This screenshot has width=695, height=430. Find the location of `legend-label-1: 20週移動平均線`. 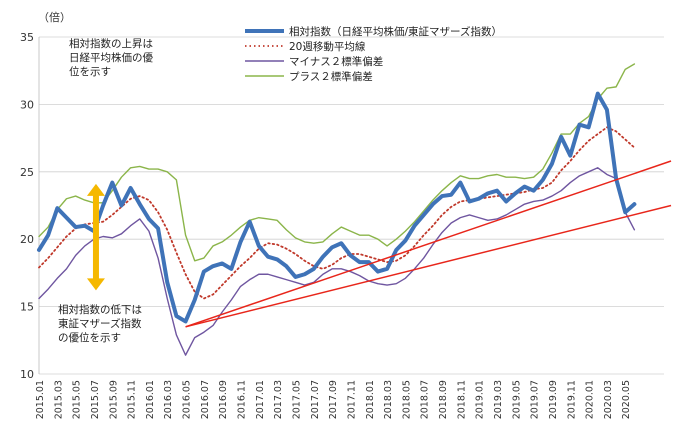

legend-label-1: 20週移動平均線 is located at coordinates (327, 46).